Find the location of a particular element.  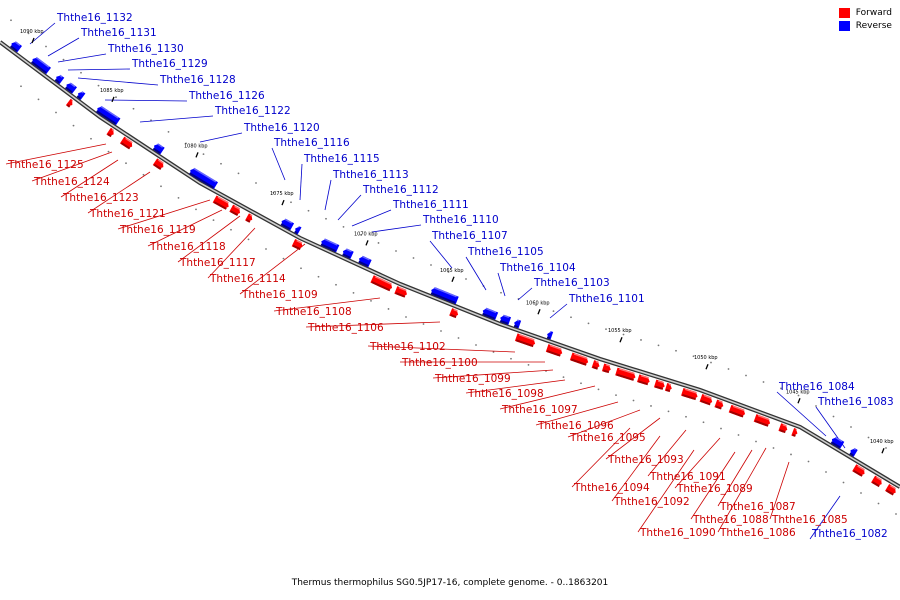

reverse-gene-label: Ththe16_1122 is located at coordinates (252, 111).